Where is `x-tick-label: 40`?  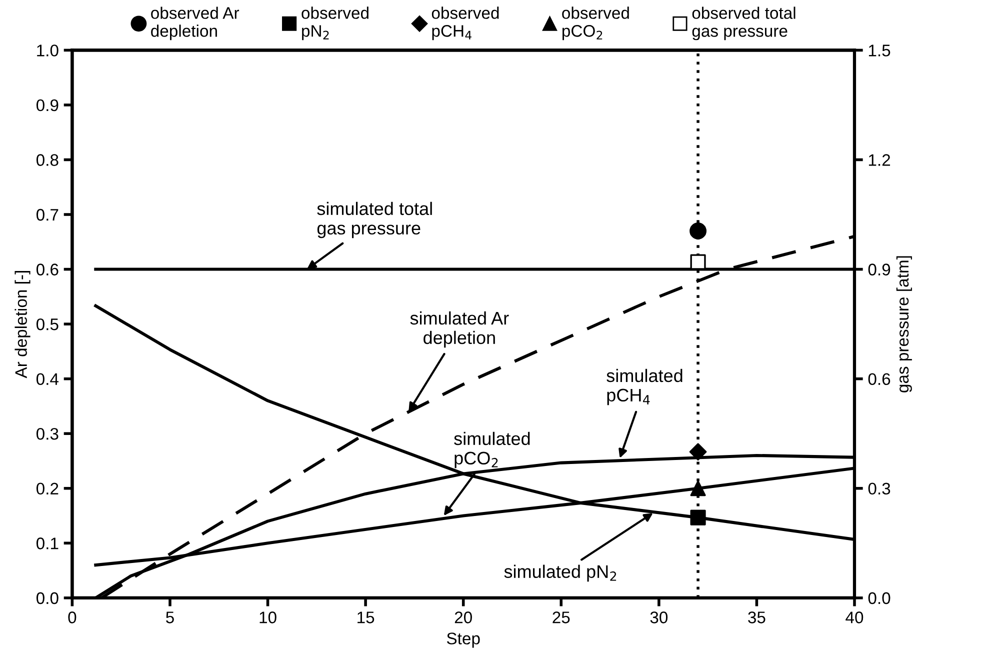
x-tick-label: 40 is located at coordinates (855, 618).